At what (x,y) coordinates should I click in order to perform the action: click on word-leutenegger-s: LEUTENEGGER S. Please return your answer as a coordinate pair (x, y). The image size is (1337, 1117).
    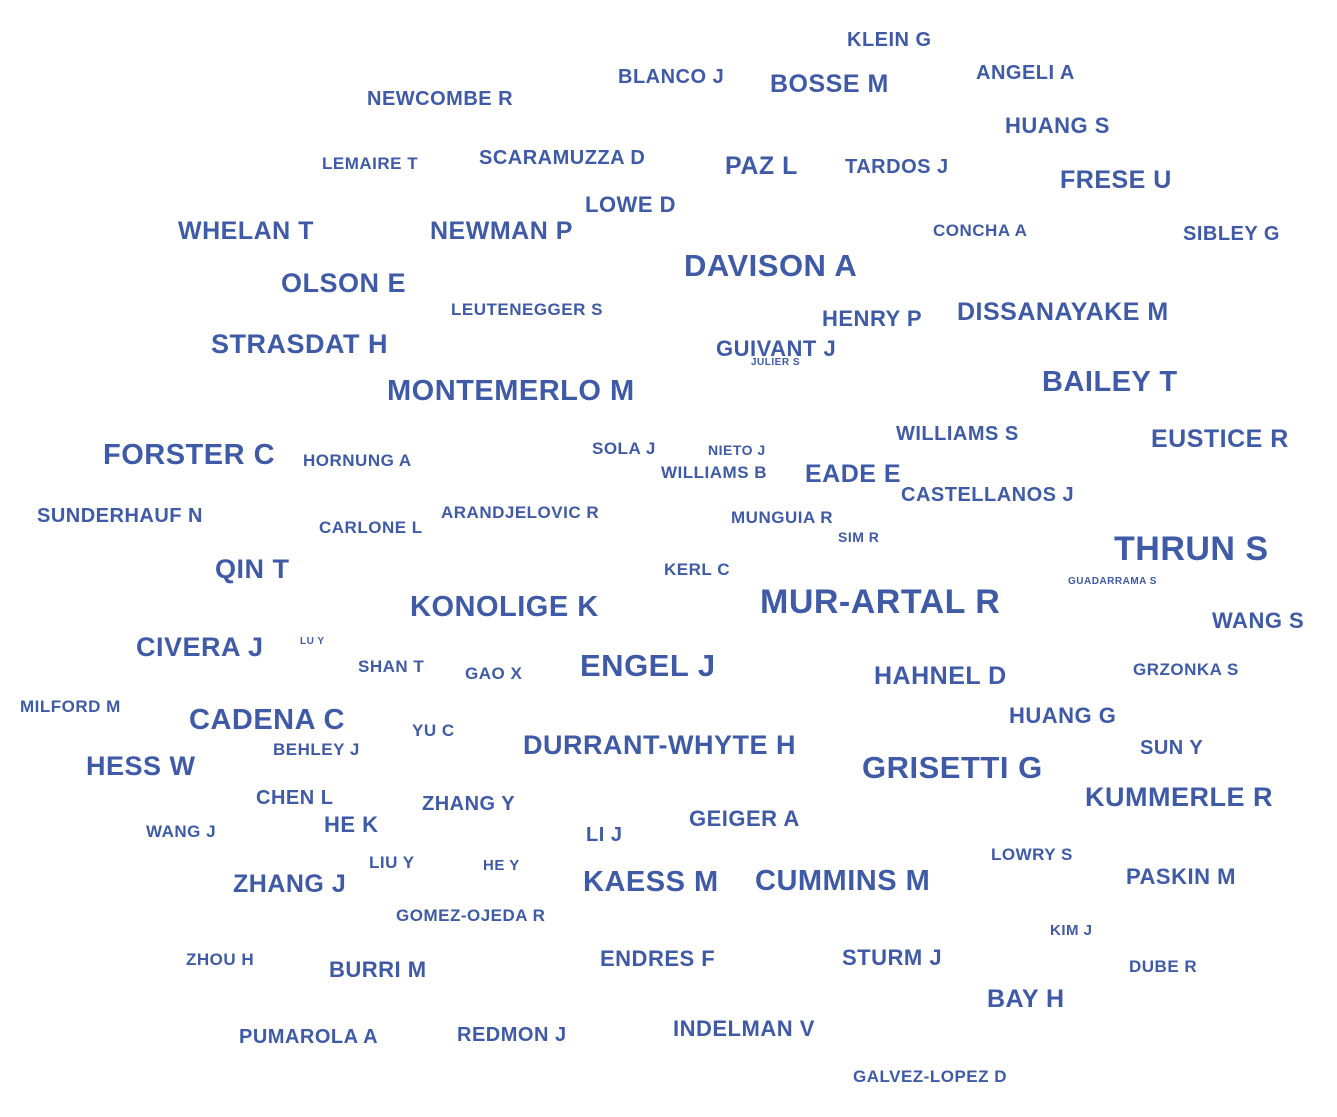
    Looking at the image, I should click on (527, 309).